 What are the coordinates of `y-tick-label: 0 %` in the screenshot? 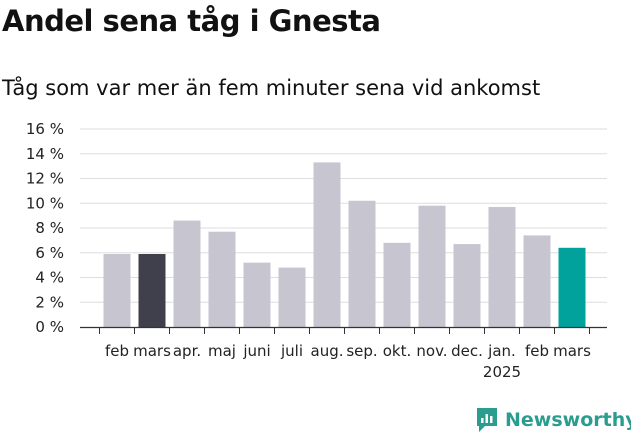 It's located at (49, 327).